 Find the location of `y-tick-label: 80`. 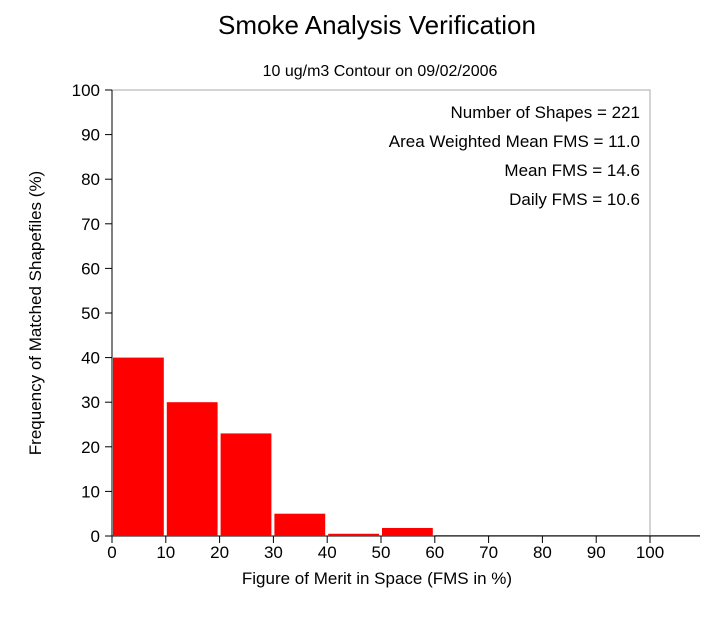

y-tick-label: 80 is located at coordinates (90, 179).